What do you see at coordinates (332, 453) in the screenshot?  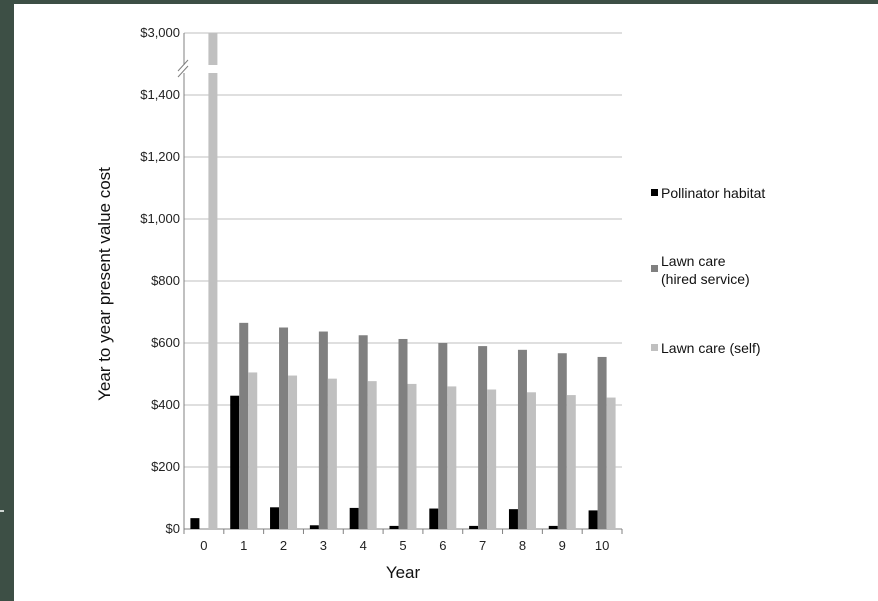 I see `bar-lawn-care-self--3` at bounding box center [332, 453].